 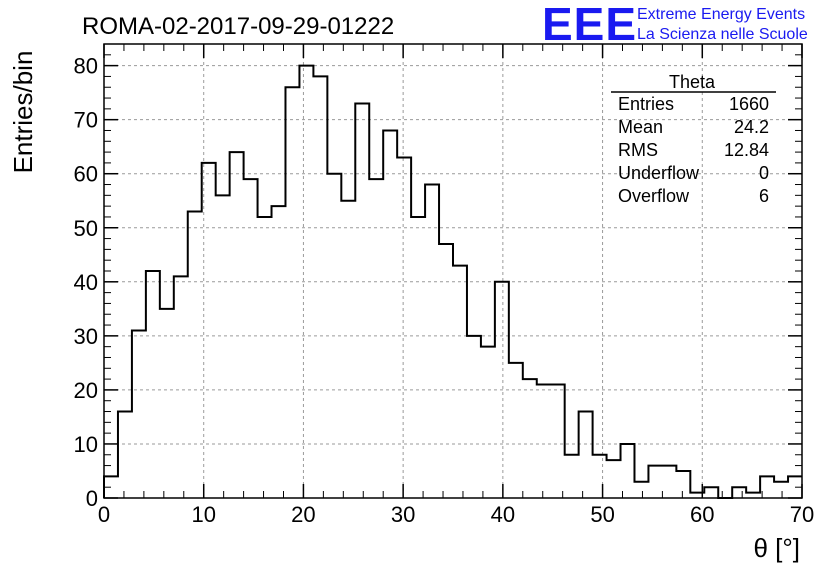 What do you see at coordinates (589, 25) in the screenshot?
I see `eee-logo-mark: EEE` at bounding box center [589, 25].